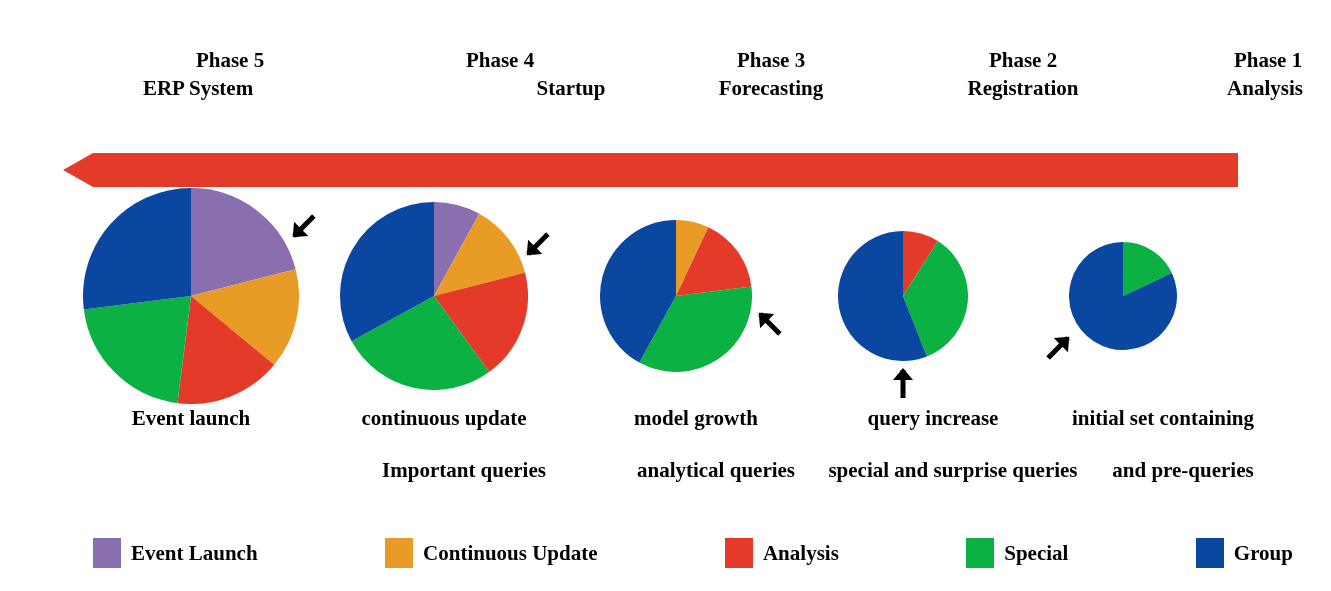 The height and width of the screenshot is (591, 1331). What do you see at coordinates (1263, 553) in the screenshot?
I see `legend-label: Group` at bounding box center [1263, 553].